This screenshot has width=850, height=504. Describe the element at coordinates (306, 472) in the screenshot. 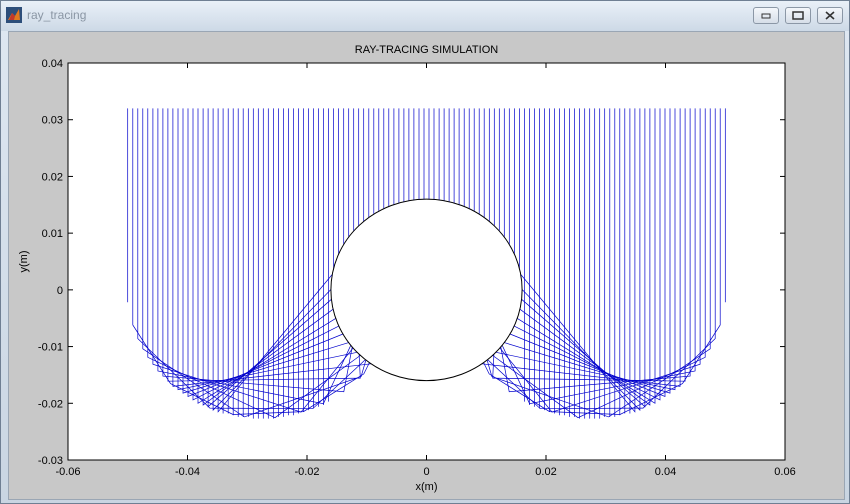

I see `x-tick-label: -0.02` at that location.